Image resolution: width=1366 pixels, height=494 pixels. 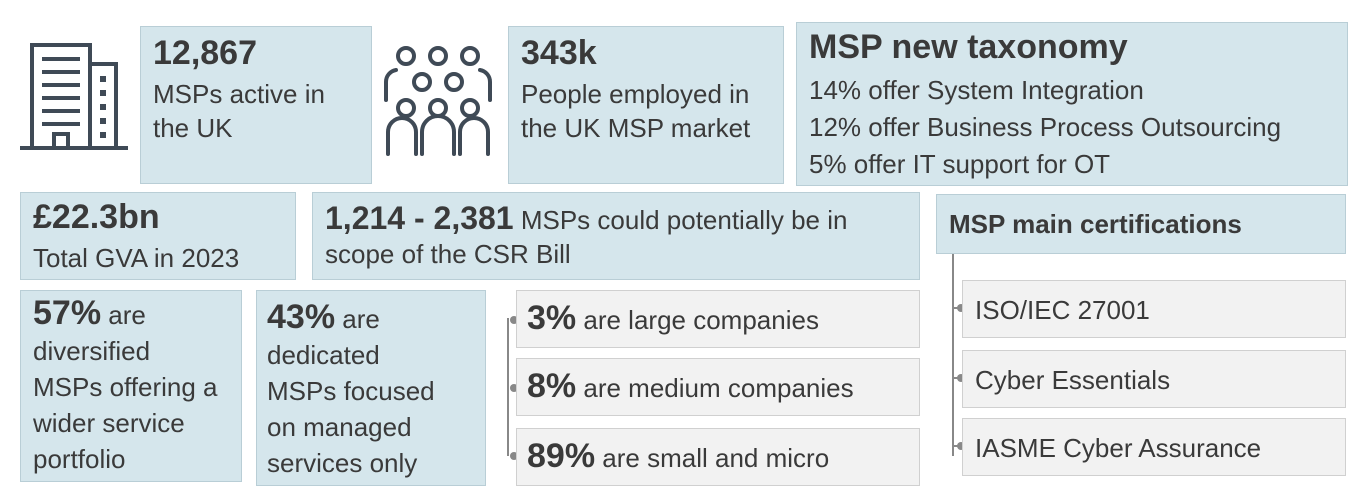 I want to click on certification-item: IASME Cyber Assurance, so click(x=1154, y=447).